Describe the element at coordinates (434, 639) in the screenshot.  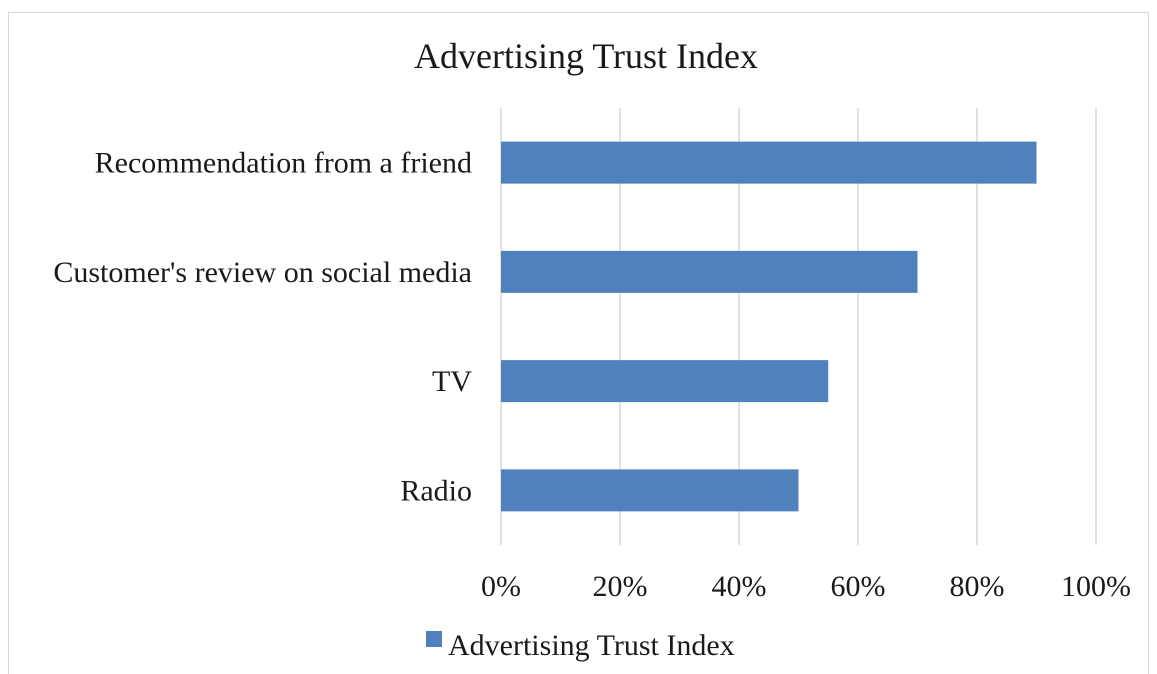
I see `legend-swatch` at that location.